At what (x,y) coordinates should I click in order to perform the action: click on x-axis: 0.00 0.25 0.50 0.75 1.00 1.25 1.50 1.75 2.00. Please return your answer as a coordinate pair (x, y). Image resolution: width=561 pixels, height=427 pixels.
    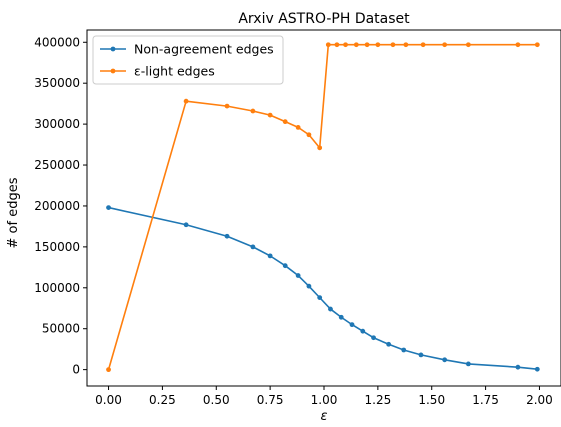
    Looking at the image, I should click on (324, 396).